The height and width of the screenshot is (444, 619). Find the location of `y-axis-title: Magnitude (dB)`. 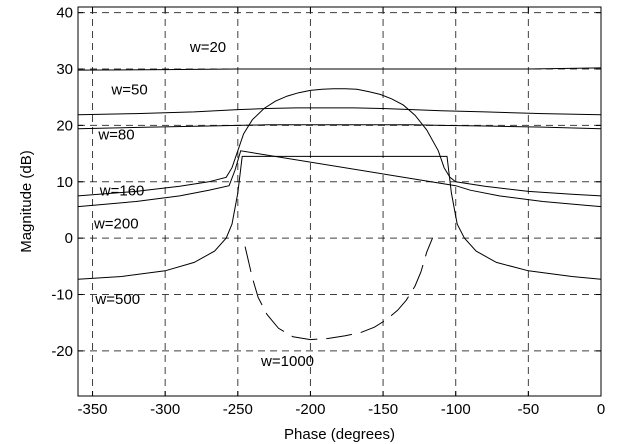

y-axis-title: Magnitude (dB) is located at coordinates (26, 201).